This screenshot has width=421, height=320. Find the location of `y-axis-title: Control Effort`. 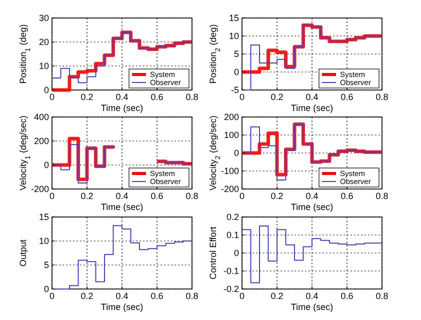

y-axis-title: Control Effort is located at coordinates (213, 253).